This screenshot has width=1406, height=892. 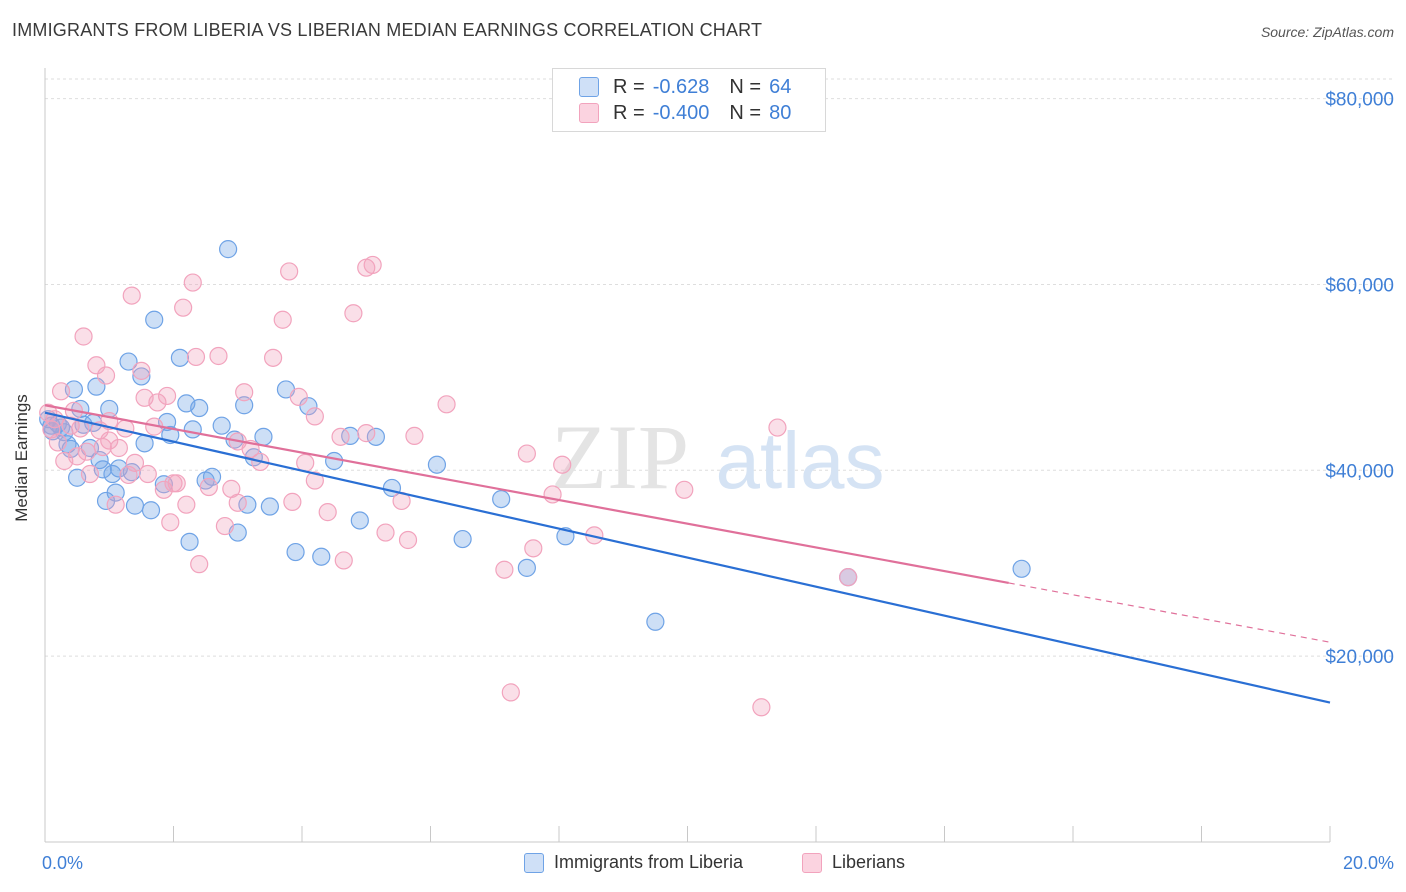 I want to click on trend-line-liberians-extension, so click(x=1169, y=612).